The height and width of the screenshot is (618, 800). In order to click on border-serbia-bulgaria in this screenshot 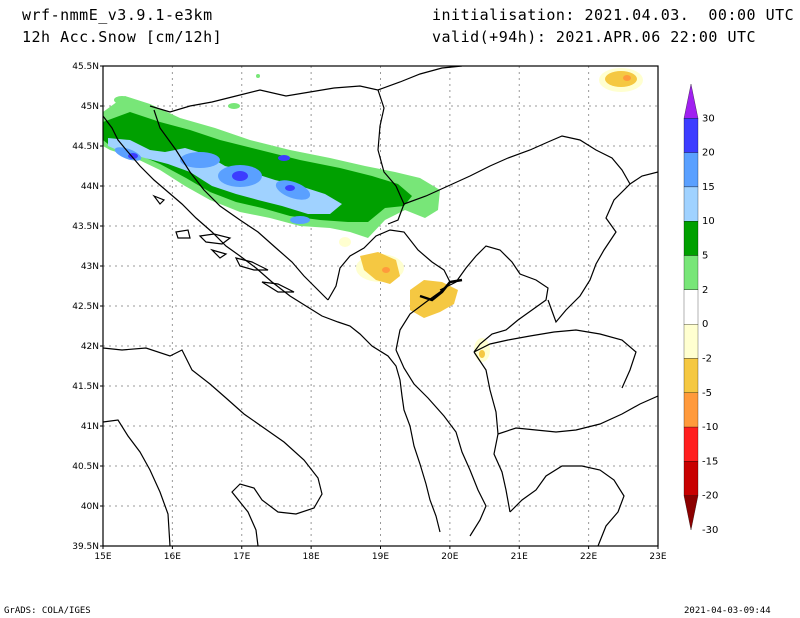, I will do `click(517, 229)`.